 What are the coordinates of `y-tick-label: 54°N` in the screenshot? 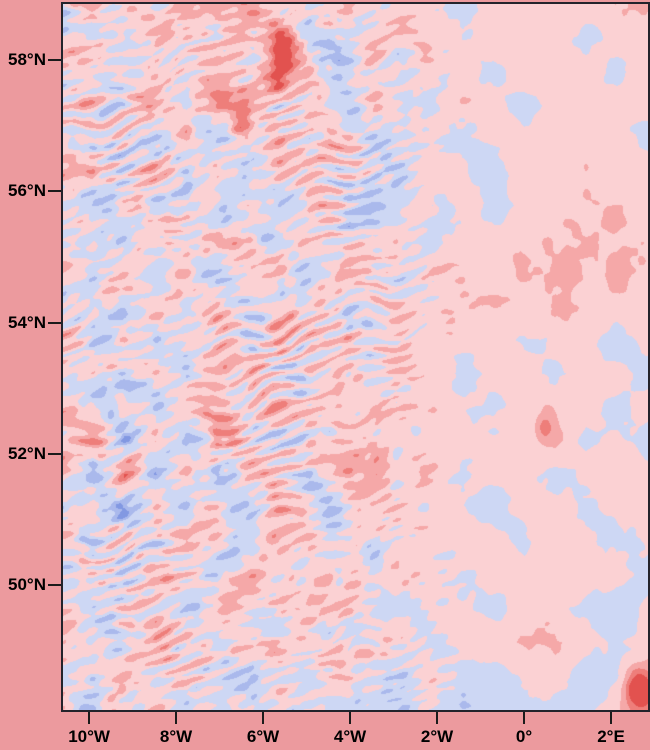 It's located at (27, 322).